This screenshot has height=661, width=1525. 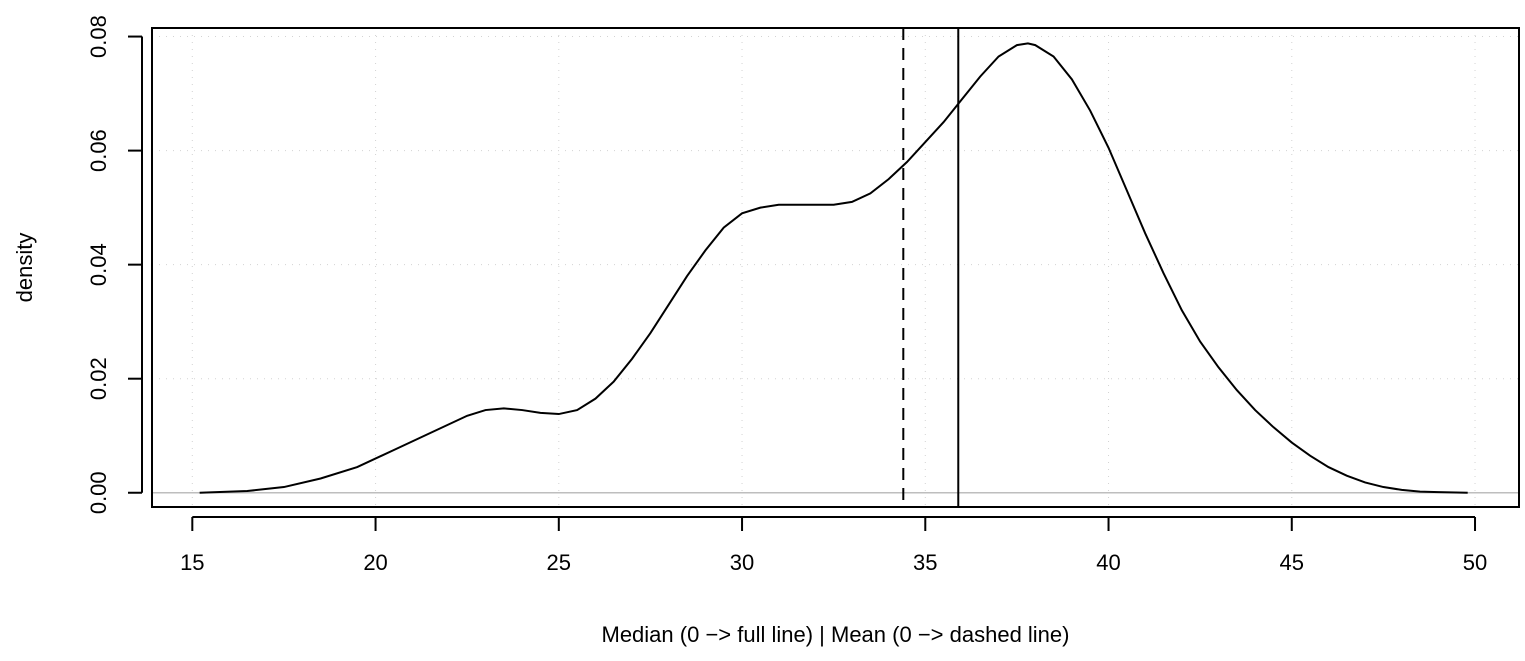 I want to click on y-tick-label: 0.06, so click(x=98, y=150).